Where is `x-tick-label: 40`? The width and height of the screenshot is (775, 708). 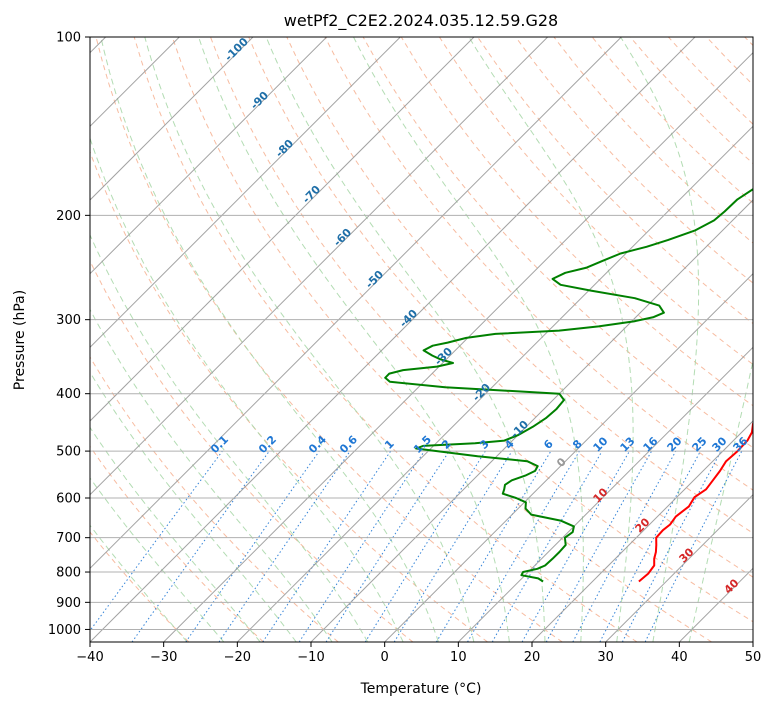
x-tick-label: 40 is located at coordinates (679, 657).